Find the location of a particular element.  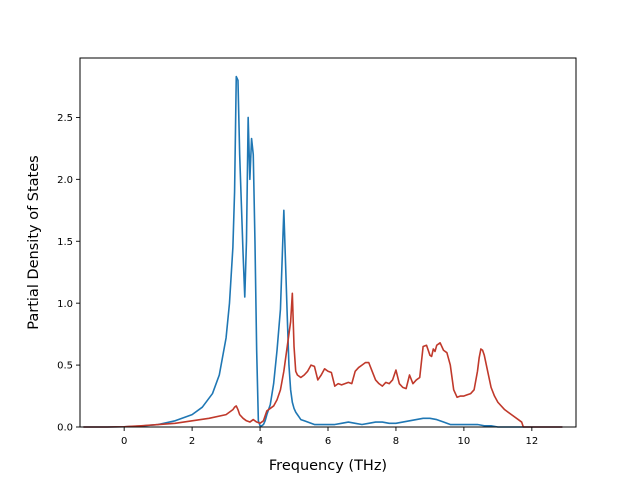

y-tick-label: 0.5 is located at coordinates (65, 366).